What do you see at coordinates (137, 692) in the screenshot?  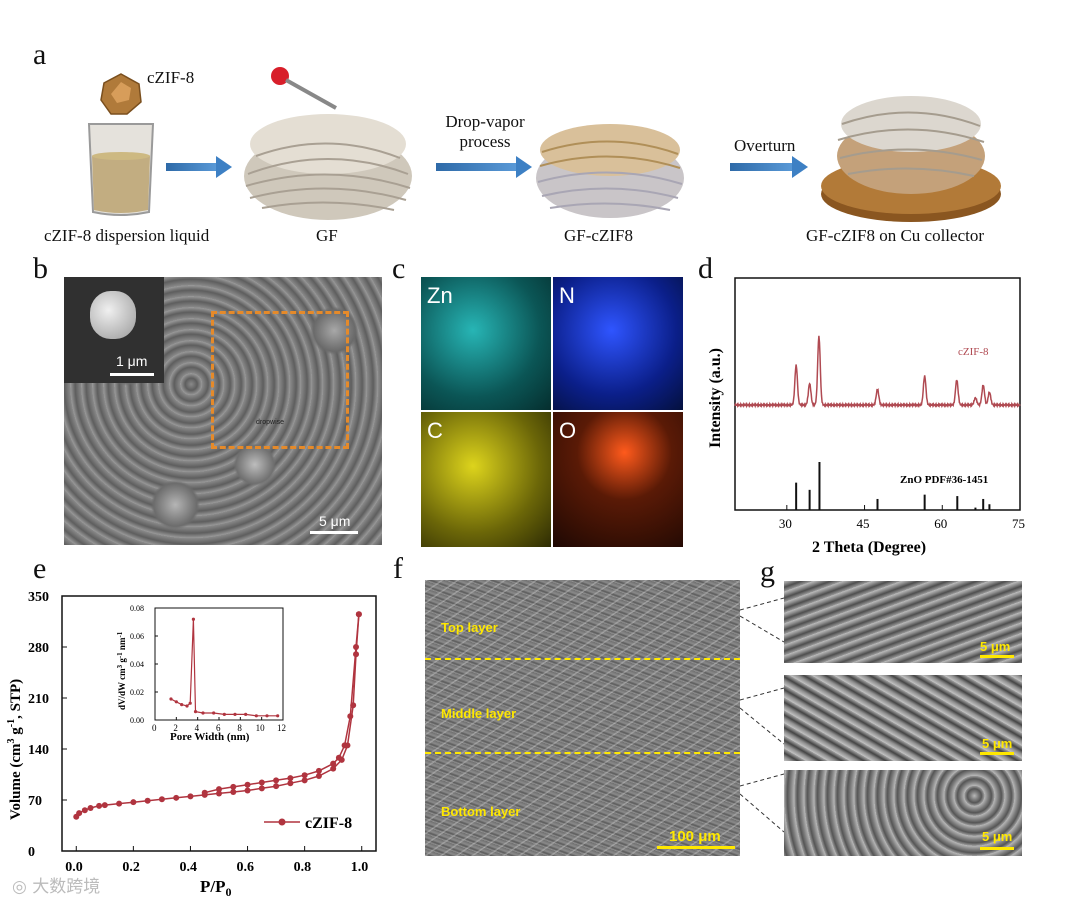 I see `inset-ytick-label-1: 0.02` at bounding box center [137, 692].